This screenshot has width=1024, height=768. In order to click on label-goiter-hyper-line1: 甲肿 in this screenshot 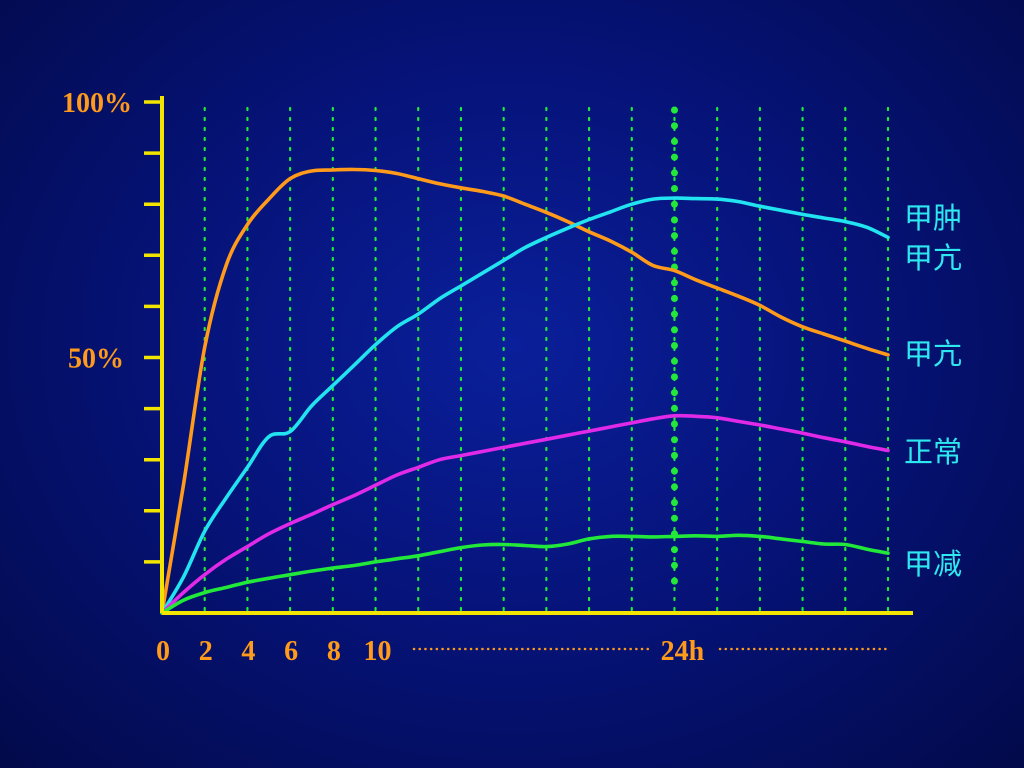, I will do `click(933, 218)`.